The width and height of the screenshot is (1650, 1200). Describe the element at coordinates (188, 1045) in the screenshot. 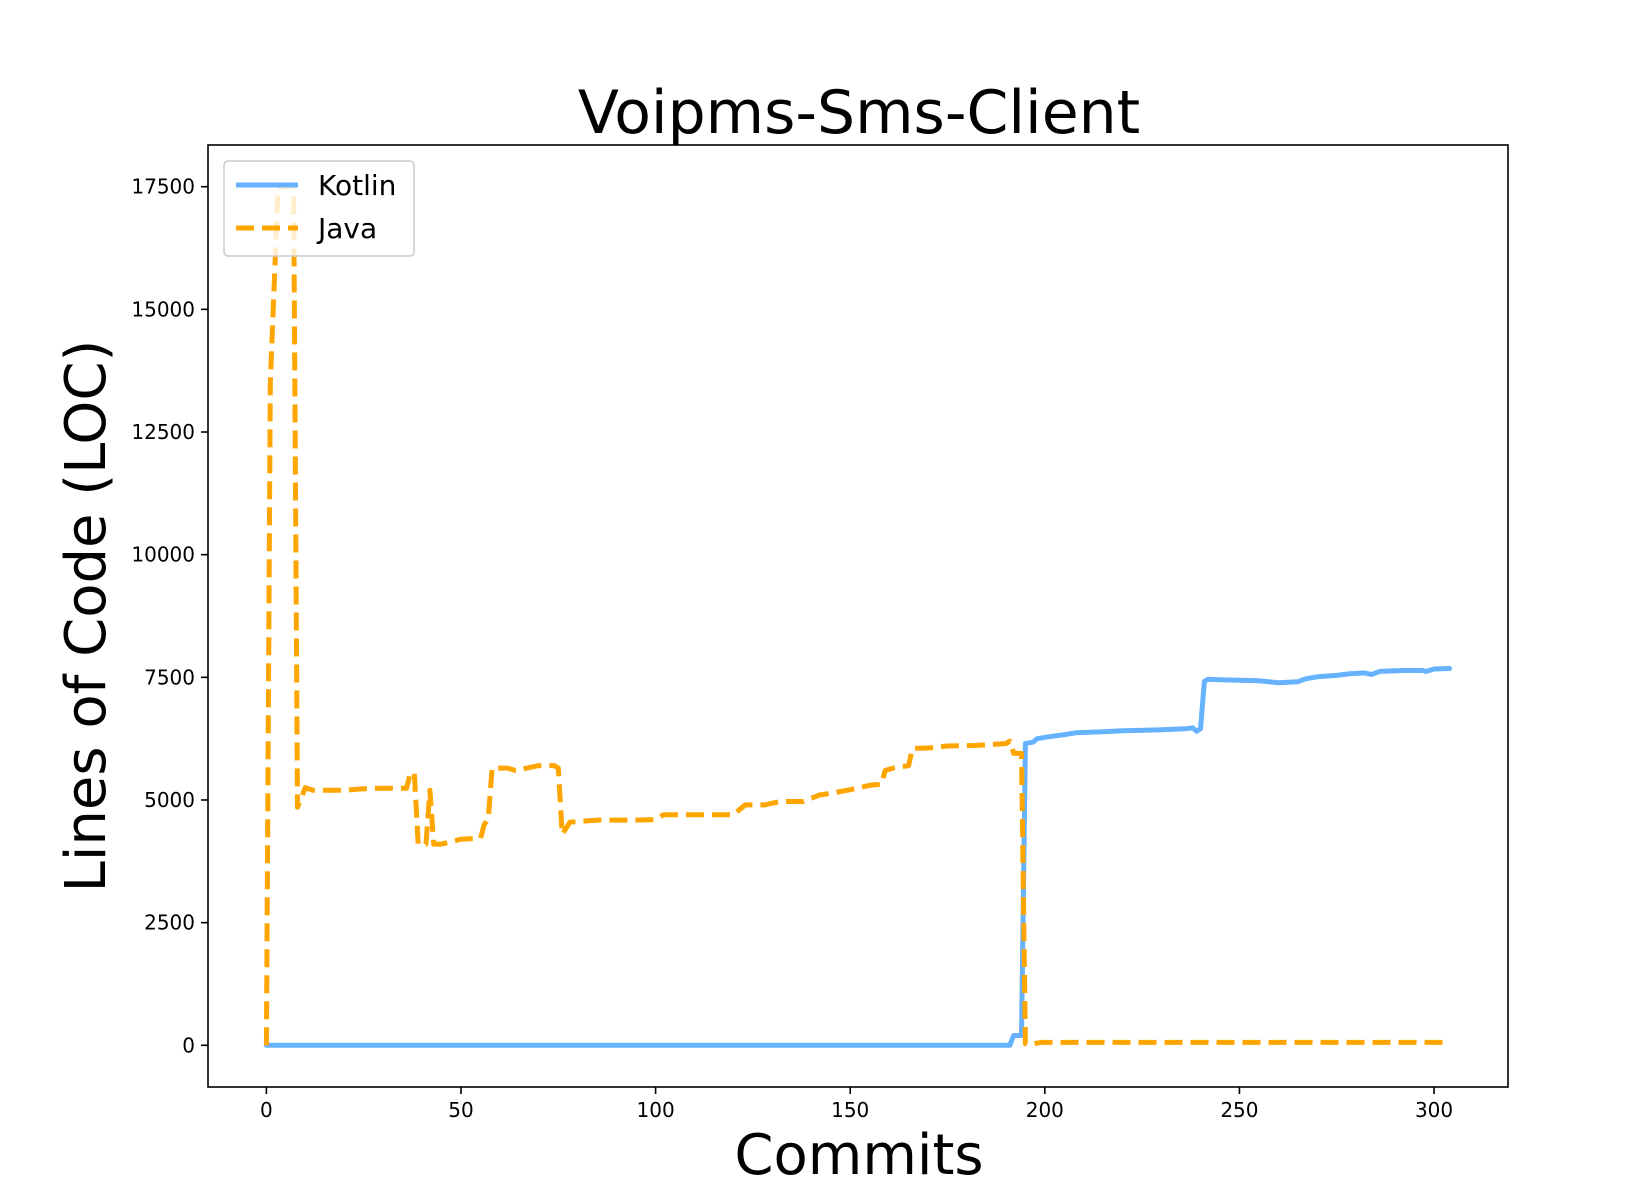

I see `y-tick-label: 0` at that location.